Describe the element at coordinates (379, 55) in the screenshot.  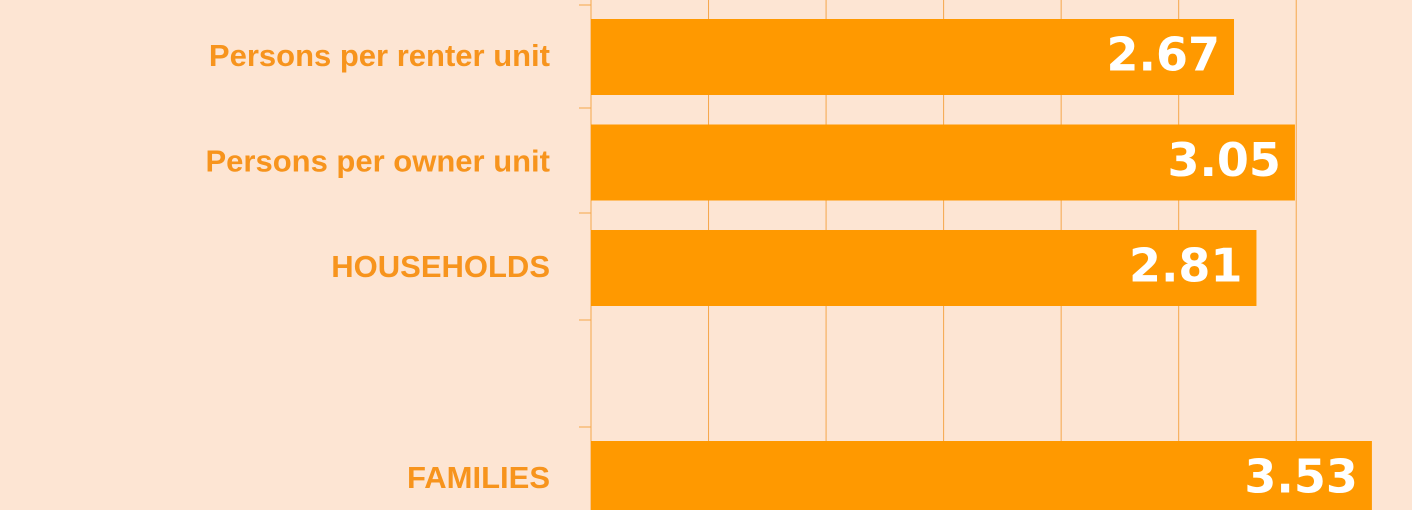
I see `category-label: Persons per renter unit` at that location.